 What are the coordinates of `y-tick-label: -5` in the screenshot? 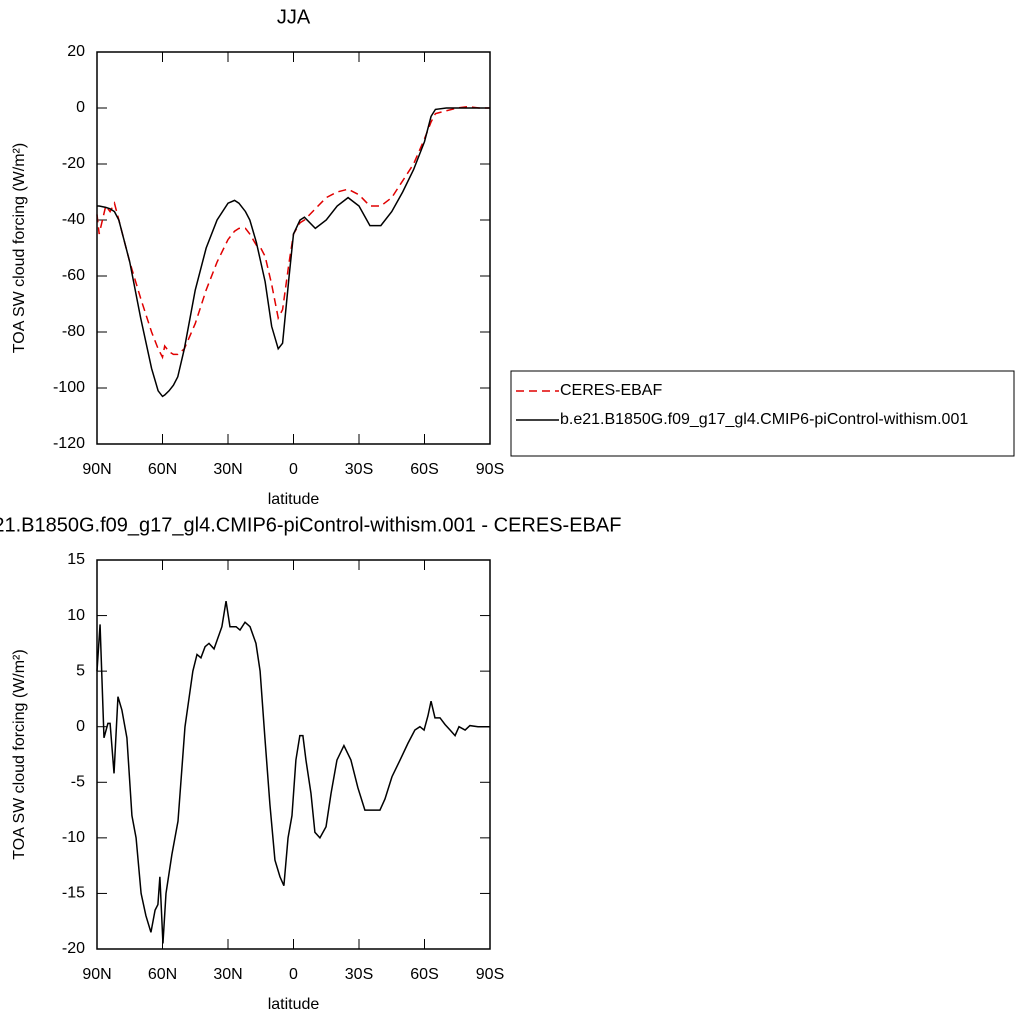 It's located at (78, 782).